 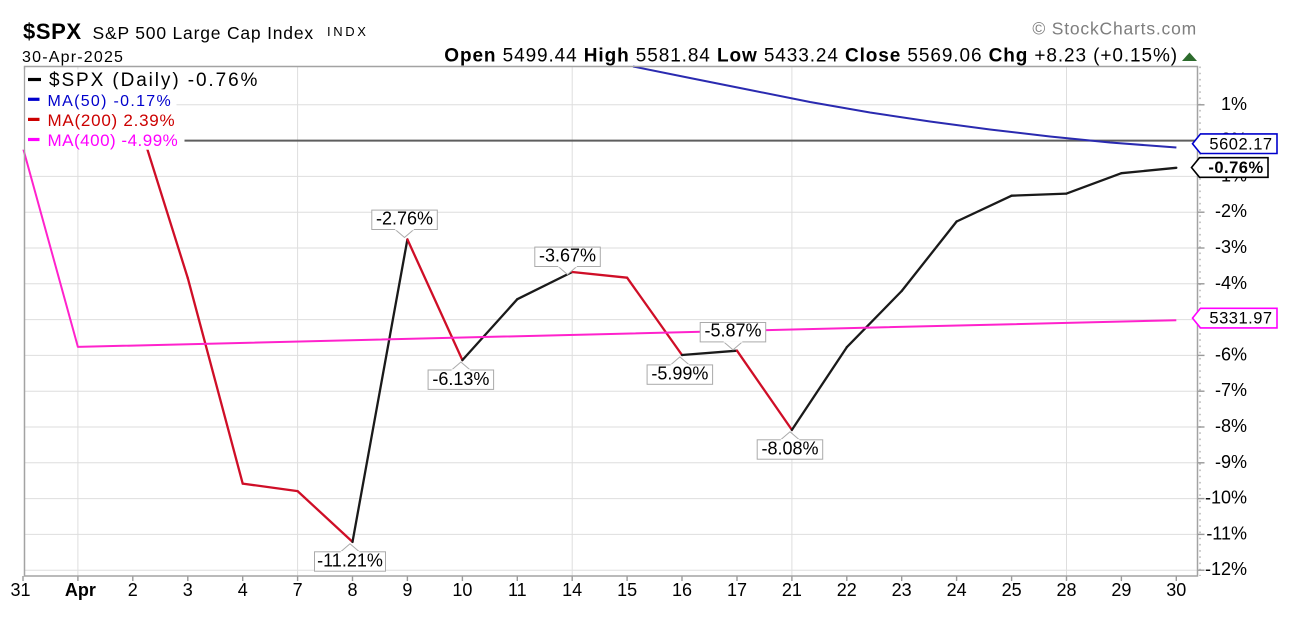 I want to click on svg-text: -10%, so click(x=1226, y=498).